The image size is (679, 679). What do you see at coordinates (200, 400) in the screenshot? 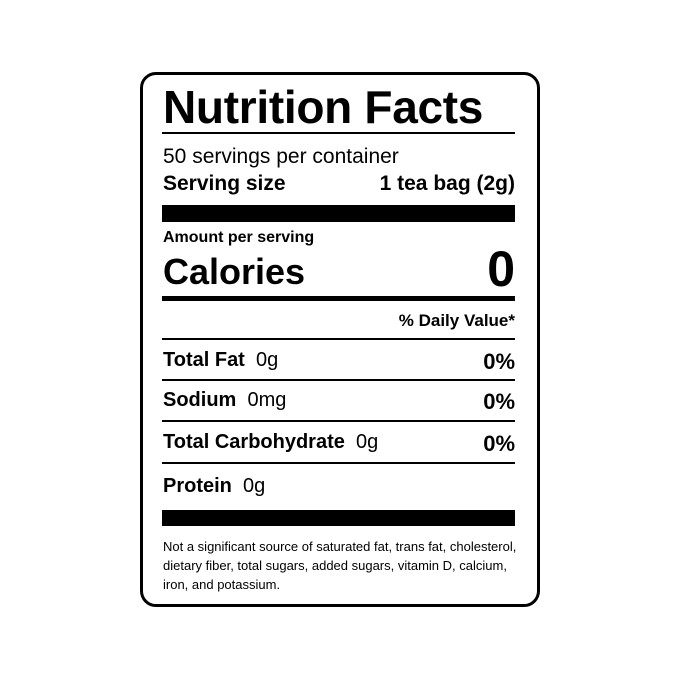
I see `nutrient-name: Sodium` at bounding box center [200, 400].